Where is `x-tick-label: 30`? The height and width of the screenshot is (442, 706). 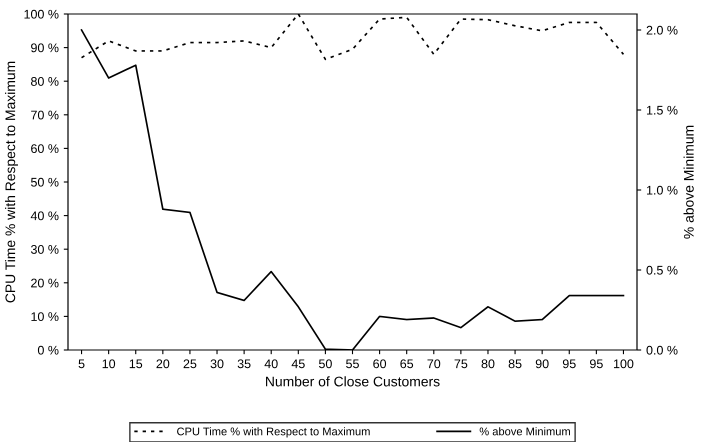
x-tick-label: 30 is located at coordinates (217, 363).